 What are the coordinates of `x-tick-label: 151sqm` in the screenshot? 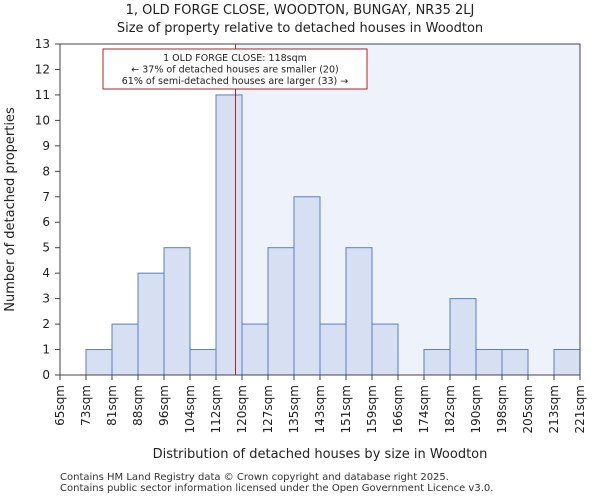 It's located at (346, 409).